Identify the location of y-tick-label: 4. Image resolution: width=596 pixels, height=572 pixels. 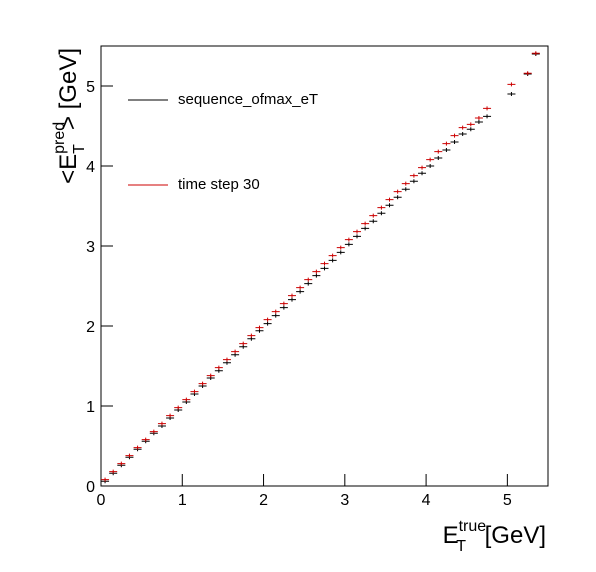
(90, 167).